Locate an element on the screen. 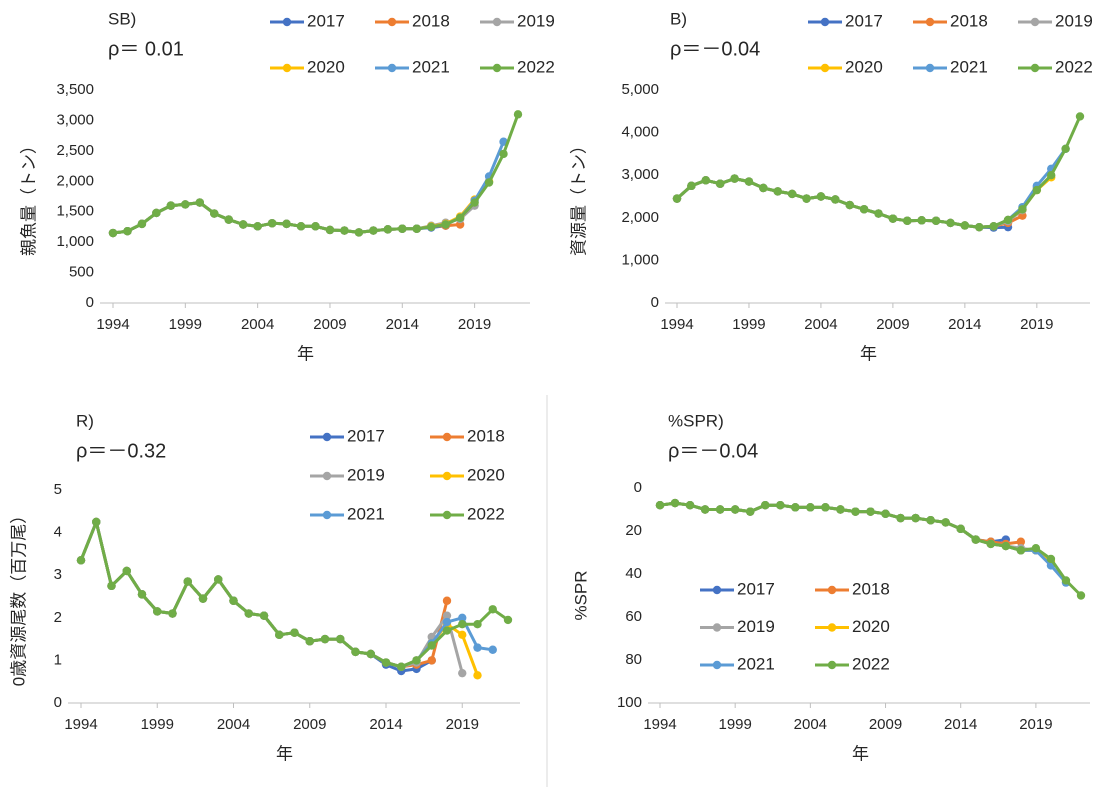 Image resolution: width=1094 pixels, height=792 pixels. y-tick-label: 2,500 is located at coordinates (75, 150).